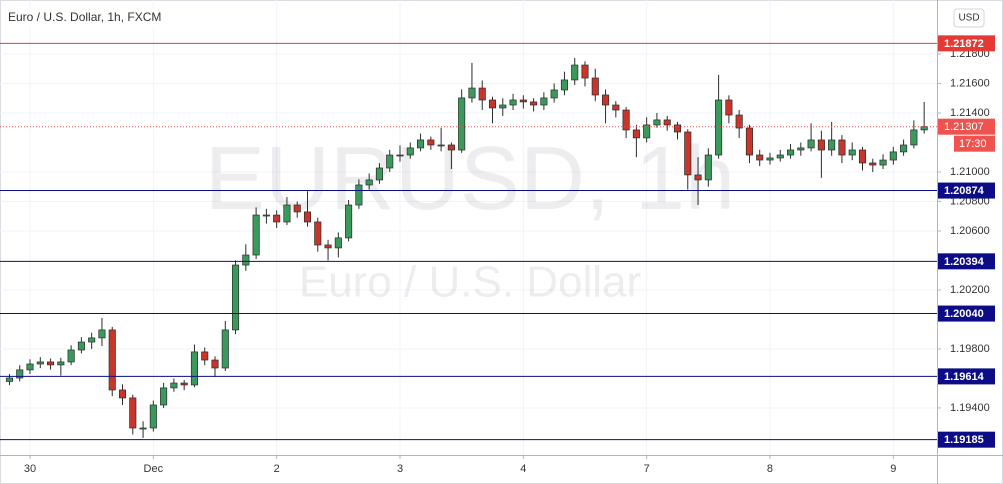 The height and width of the screenshot is (484, 1003). Describe the element at coordinates (647, 469) in the screenshot. I see `x-tick-label: 7` at that location.